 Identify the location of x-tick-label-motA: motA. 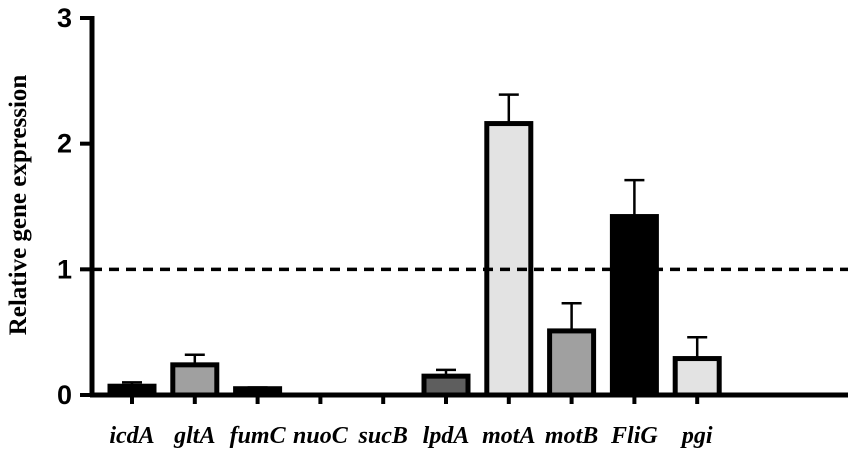
(508, 436).